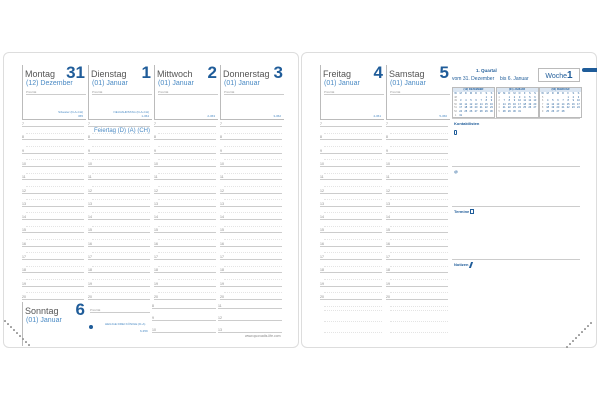 The width and height of the screenshot is (600, 400). Describe the element at coordinates (53, 218) in the screenshot. I see `hour-row: 14` at that location.